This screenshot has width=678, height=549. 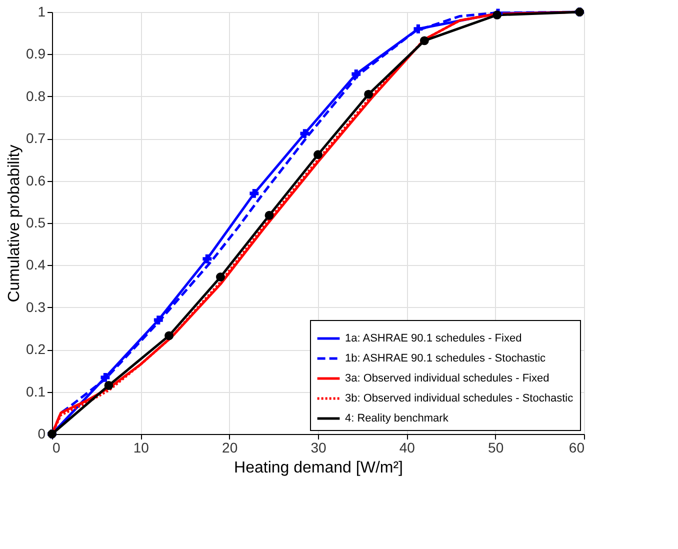 I want to click on x-tick-label: 60, so click(x=576, y=448).